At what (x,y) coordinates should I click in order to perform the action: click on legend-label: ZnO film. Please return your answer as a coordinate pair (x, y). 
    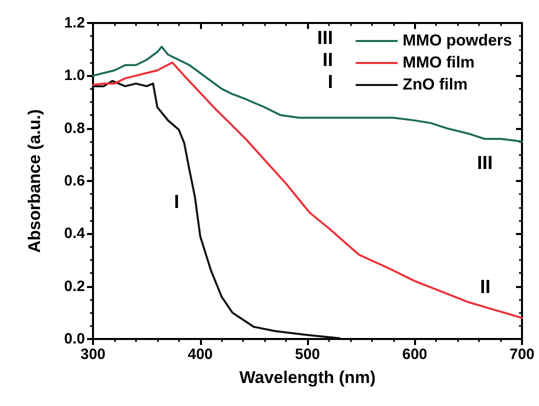
    Looking at the image, I should click on (435, 85).